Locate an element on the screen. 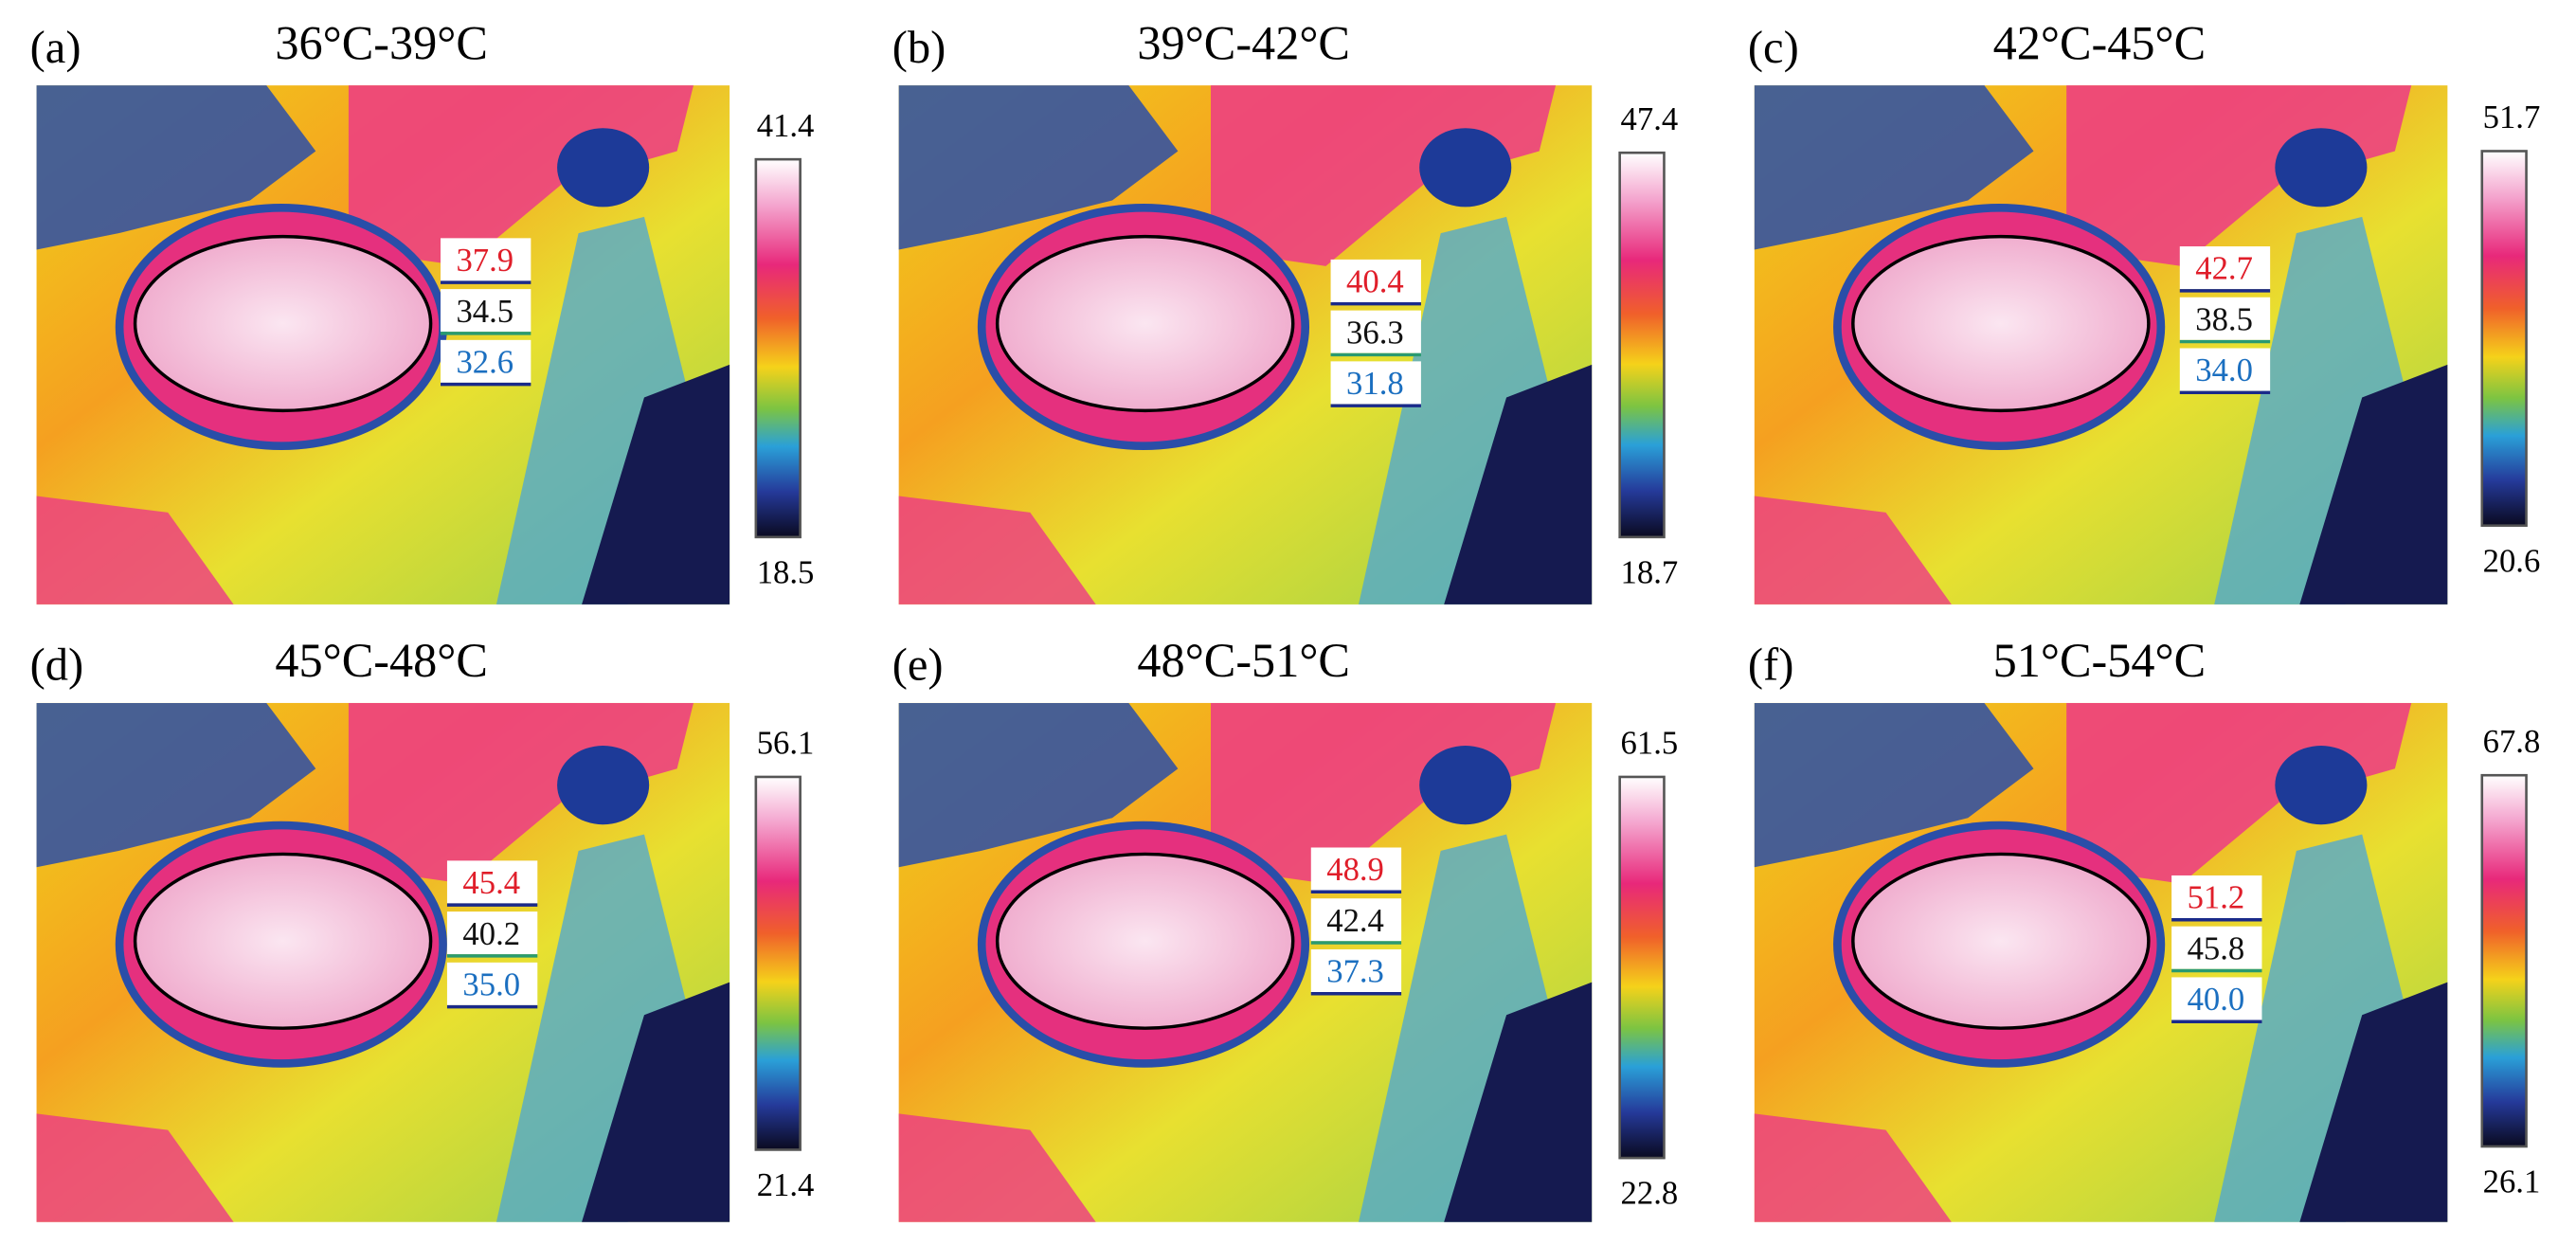  scale-min: 18.7 is located at coordinates (1650, 572).